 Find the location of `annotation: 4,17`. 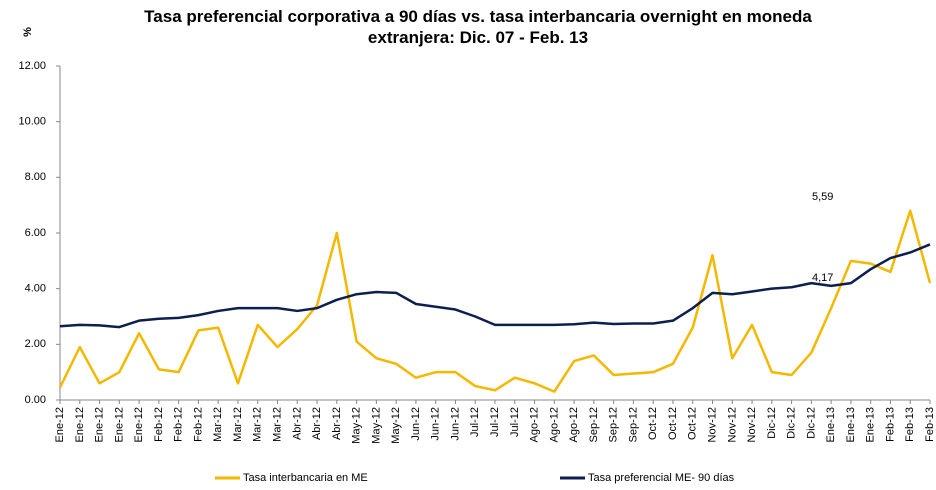

annotation: 4,17 is located at coordinates (822, 278).